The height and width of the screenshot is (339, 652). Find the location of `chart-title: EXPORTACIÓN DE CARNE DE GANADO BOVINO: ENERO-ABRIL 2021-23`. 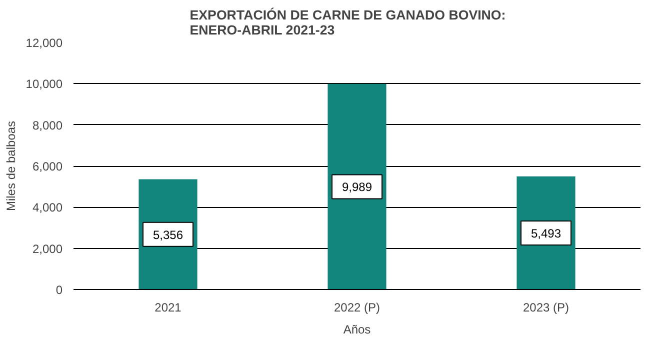

chart-title: EXPORTACIÓN DE CARNE DE GANADO BOVINO: ENERO-ABRIL 2021-23 is located at coordinates (348, 23).